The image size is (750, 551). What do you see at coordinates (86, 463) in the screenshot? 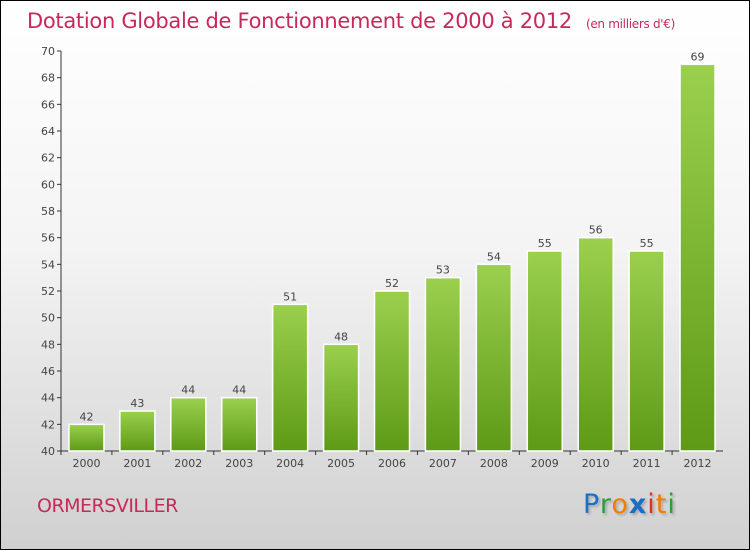
I see `x-tick-label: 2000` at bounding box center [86, 463].